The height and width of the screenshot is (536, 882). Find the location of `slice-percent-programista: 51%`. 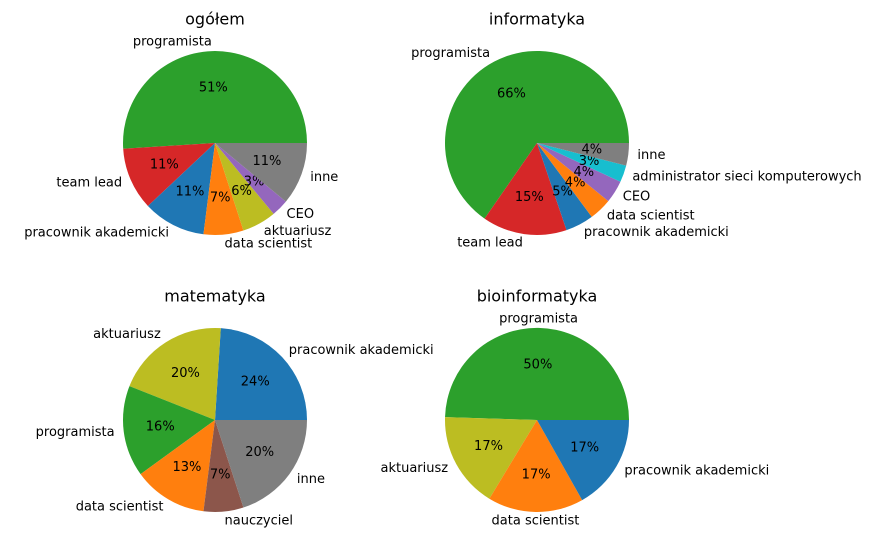

slice-percent-programista: 51% is located at coordinates (213, 87).